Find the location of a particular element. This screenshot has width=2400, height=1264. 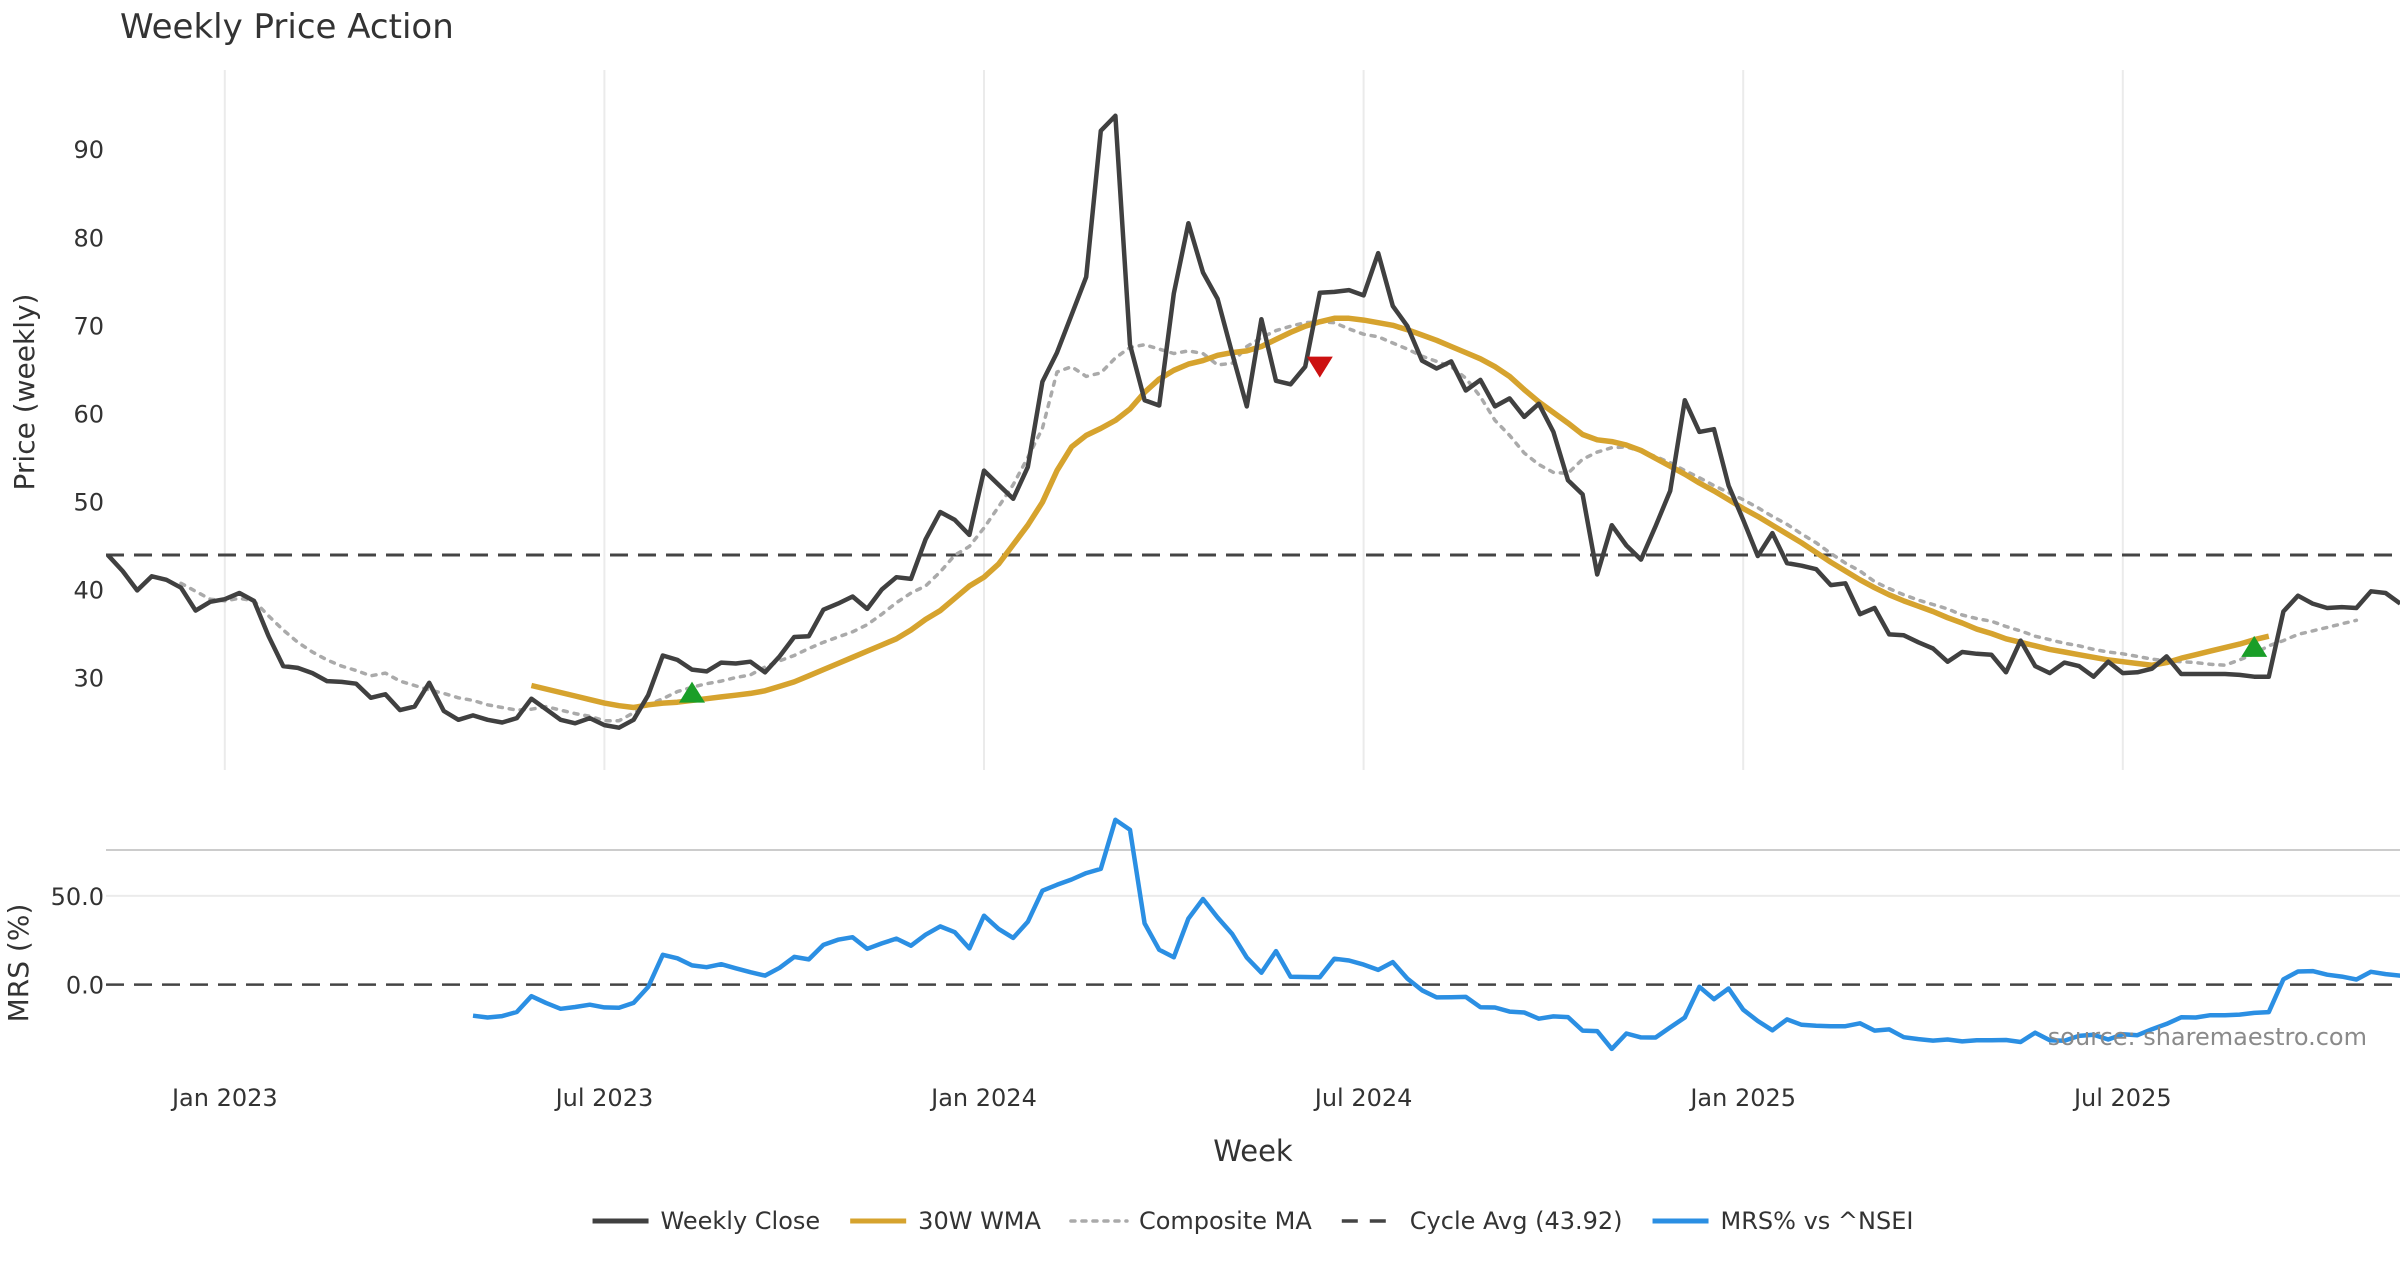

legend-label: Cycle Avg (43.92) is located at coordinates (1516, 1221).